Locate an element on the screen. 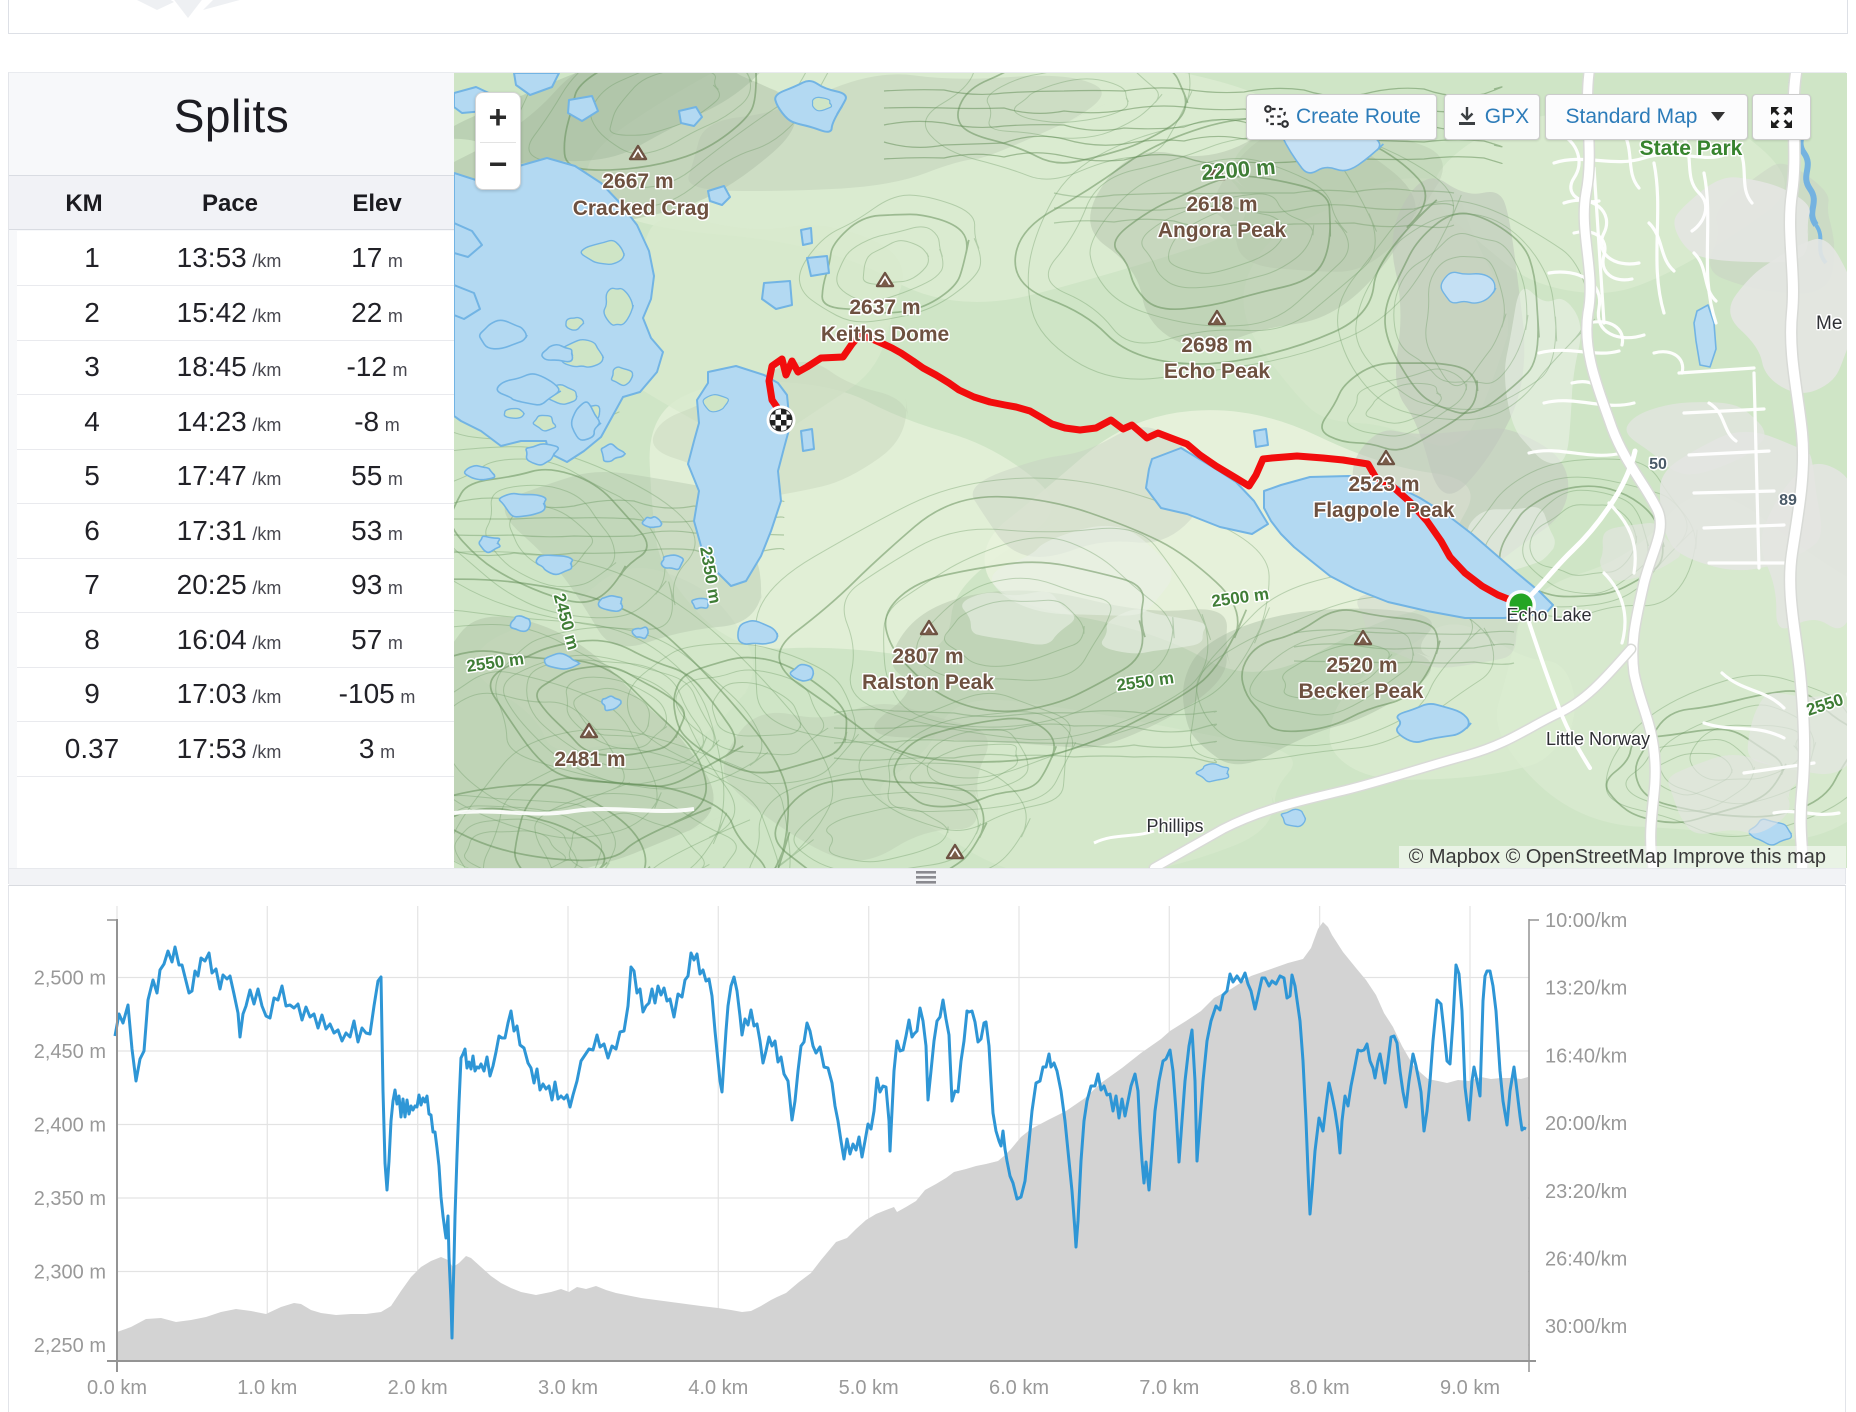 The height and width of the screenshot is (1412, 1856). svg-text: 2667 m is located at coordinates (637, 181).